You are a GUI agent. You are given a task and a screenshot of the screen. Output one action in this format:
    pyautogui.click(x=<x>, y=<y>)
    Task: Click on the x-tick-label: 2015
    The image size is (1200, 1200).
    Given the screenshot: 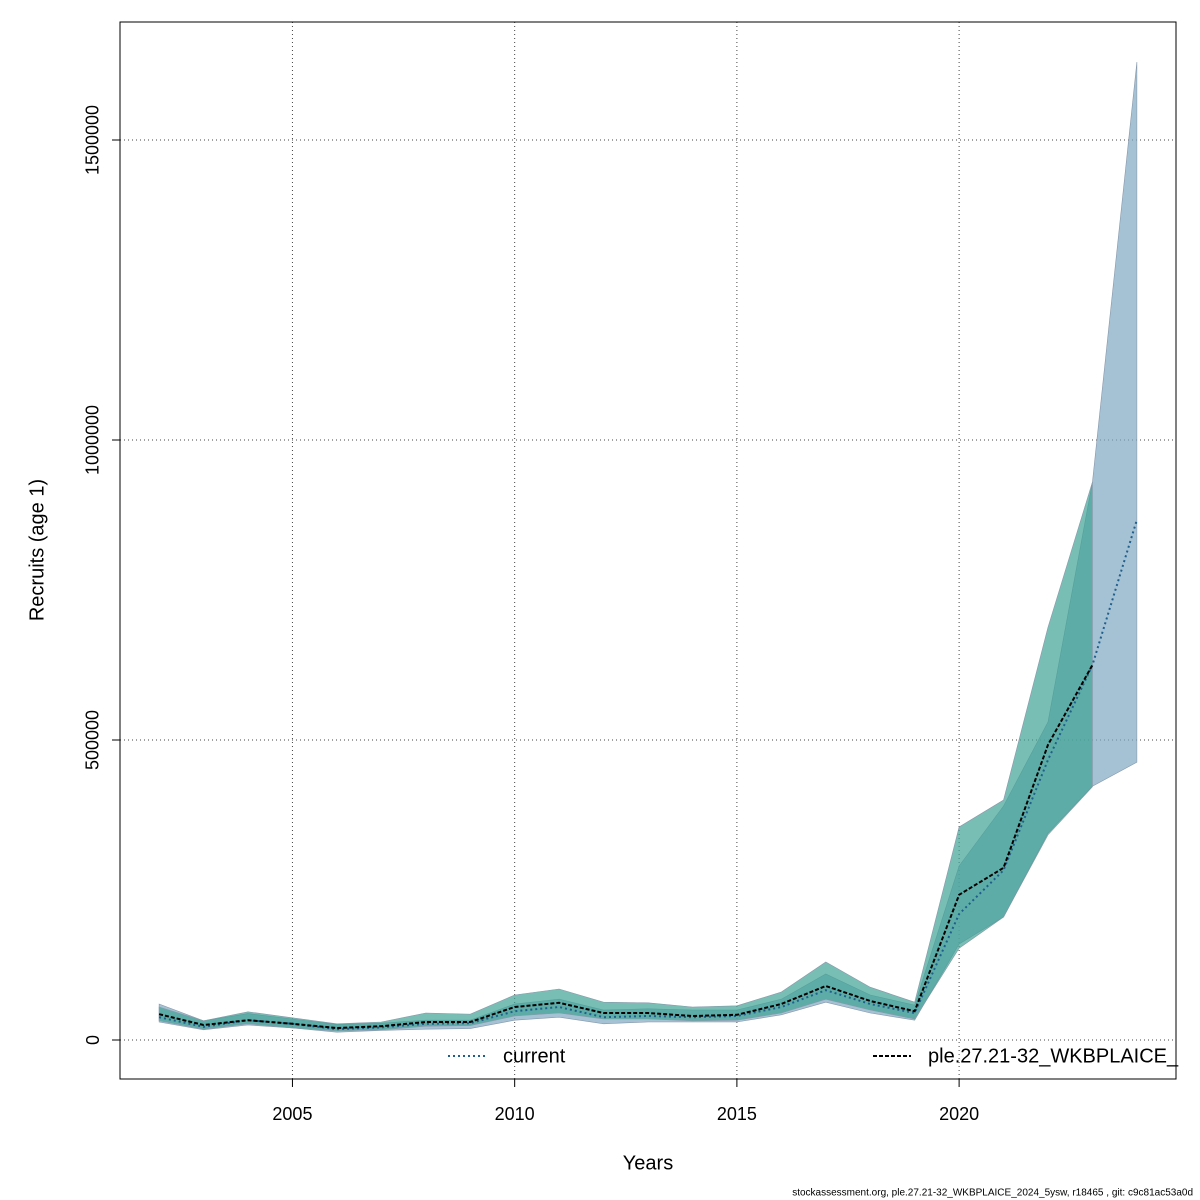 What is the action you would take?
    pyautogui.click(x=737, y=1114)
    